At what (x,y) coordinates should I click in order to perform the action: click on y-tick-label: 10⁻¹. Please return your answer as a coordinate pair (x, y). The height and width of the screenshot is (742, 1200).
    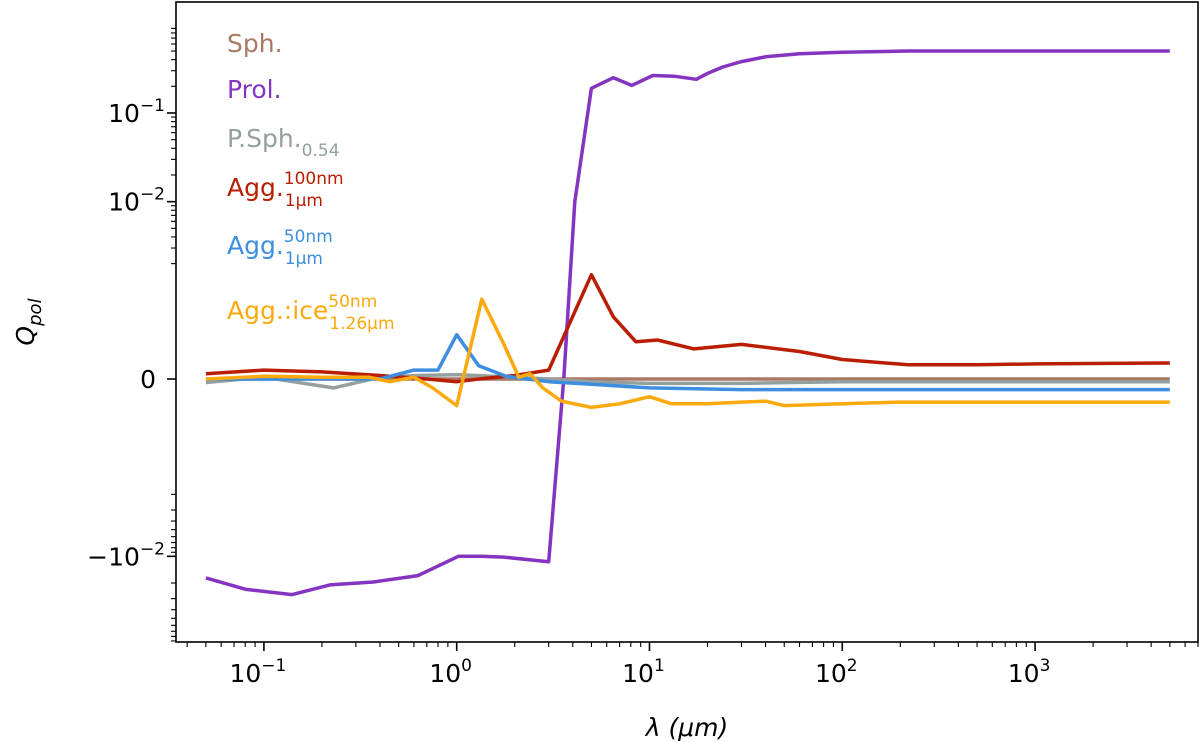
    Looking at the image, I should click on (136, 112).